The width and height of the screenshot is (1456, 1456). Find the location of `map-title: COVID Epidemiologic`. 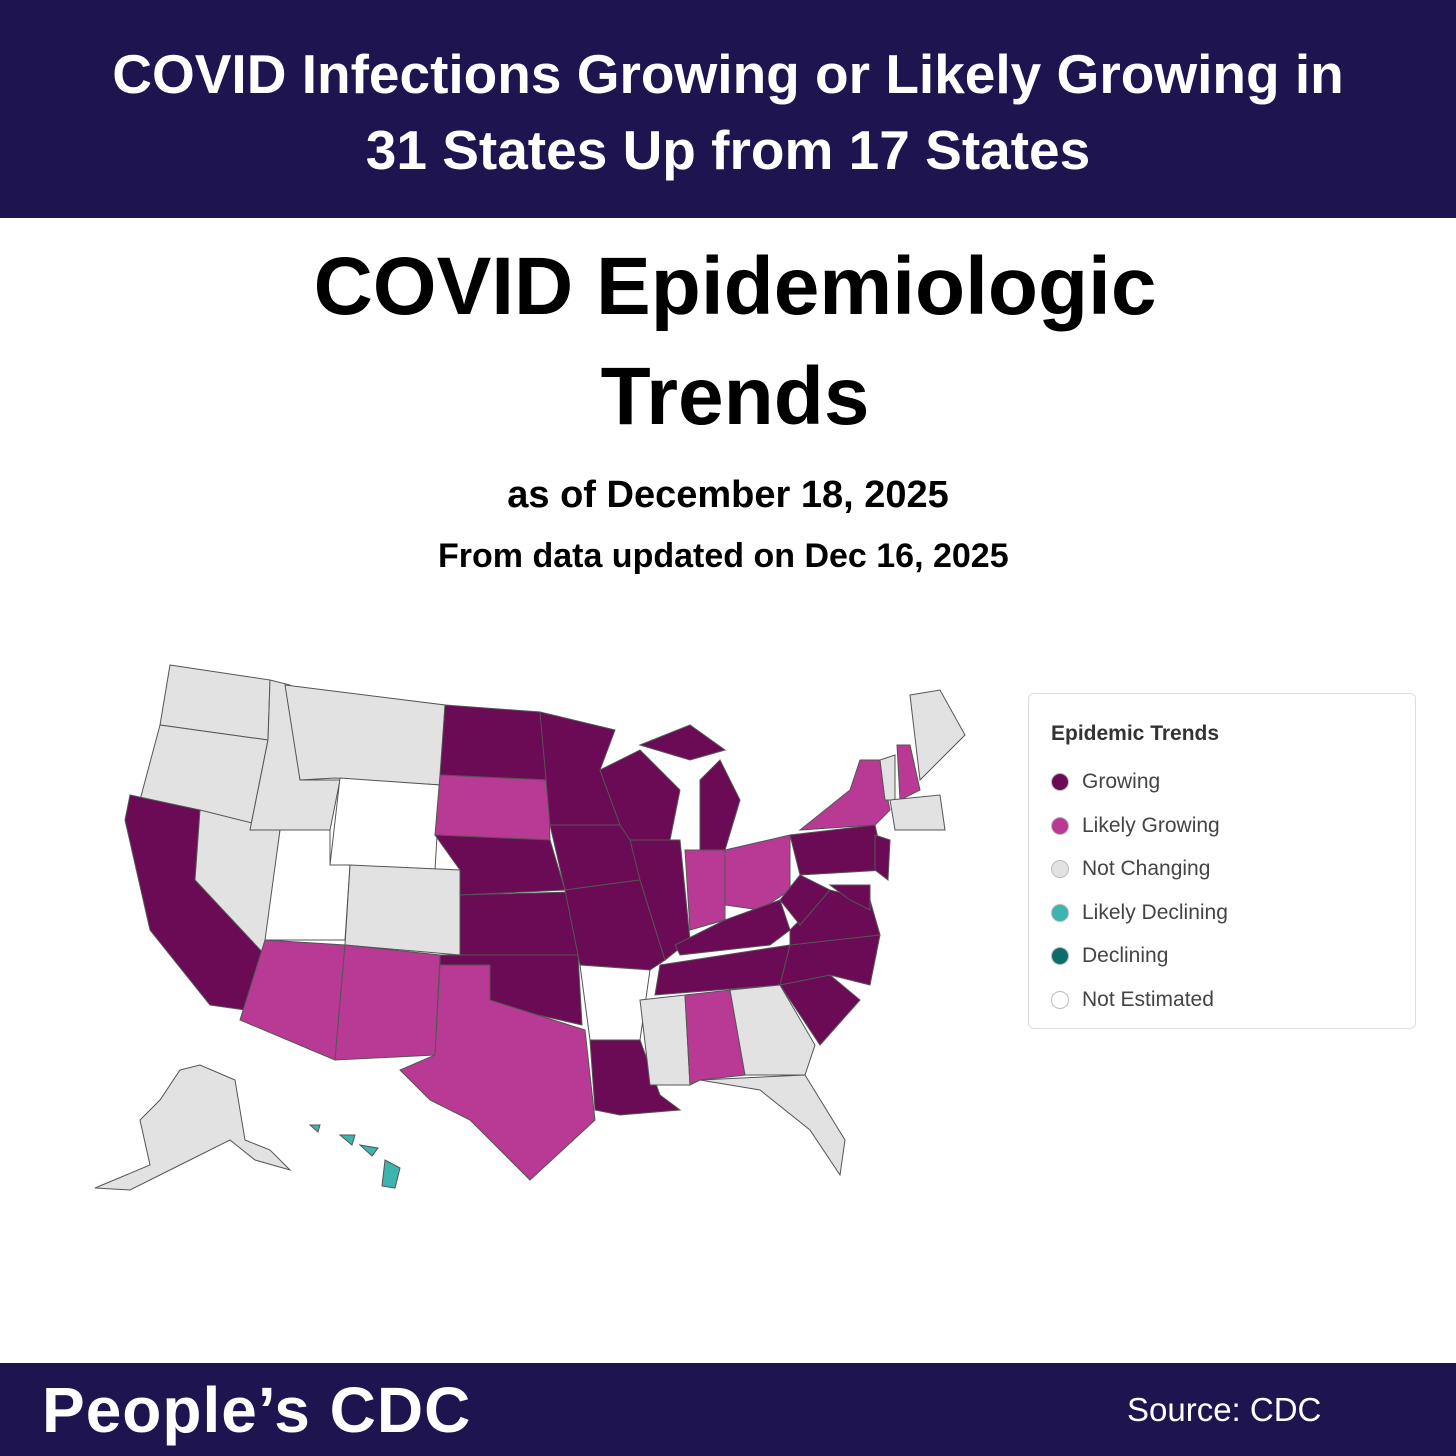

map-title: COVID Epidemiologic is located at coordinates (735, 286).